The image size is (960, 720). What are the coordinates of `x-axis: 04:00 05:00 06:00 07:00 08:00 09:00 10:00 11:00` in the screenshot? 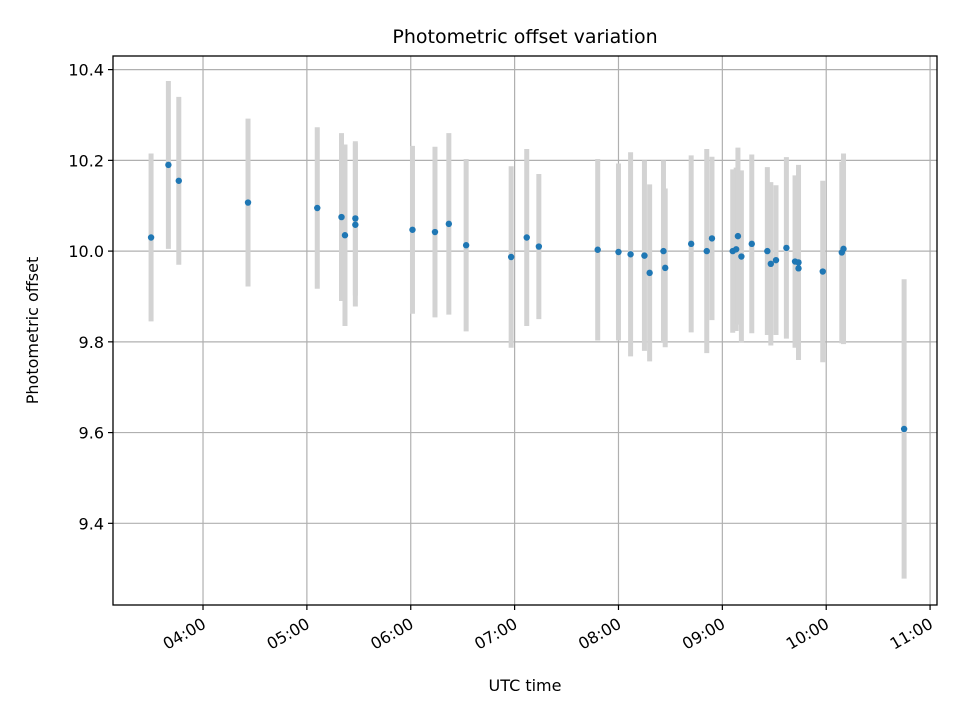 It's located at (548, 629).